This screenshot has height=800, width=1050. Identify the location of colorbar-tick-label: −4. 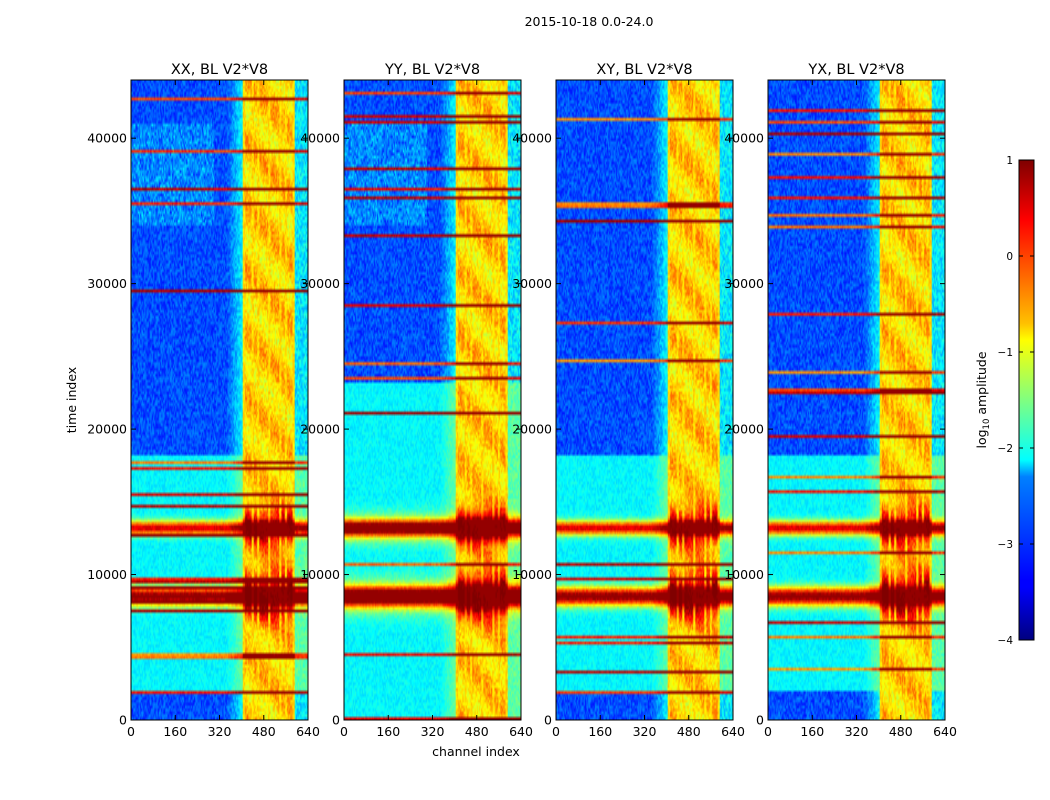
(1006, 641).